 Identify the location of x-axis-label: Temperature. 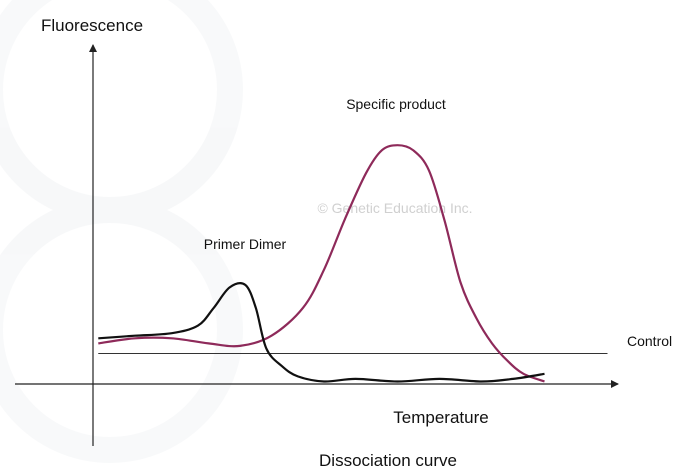
(440, 417).